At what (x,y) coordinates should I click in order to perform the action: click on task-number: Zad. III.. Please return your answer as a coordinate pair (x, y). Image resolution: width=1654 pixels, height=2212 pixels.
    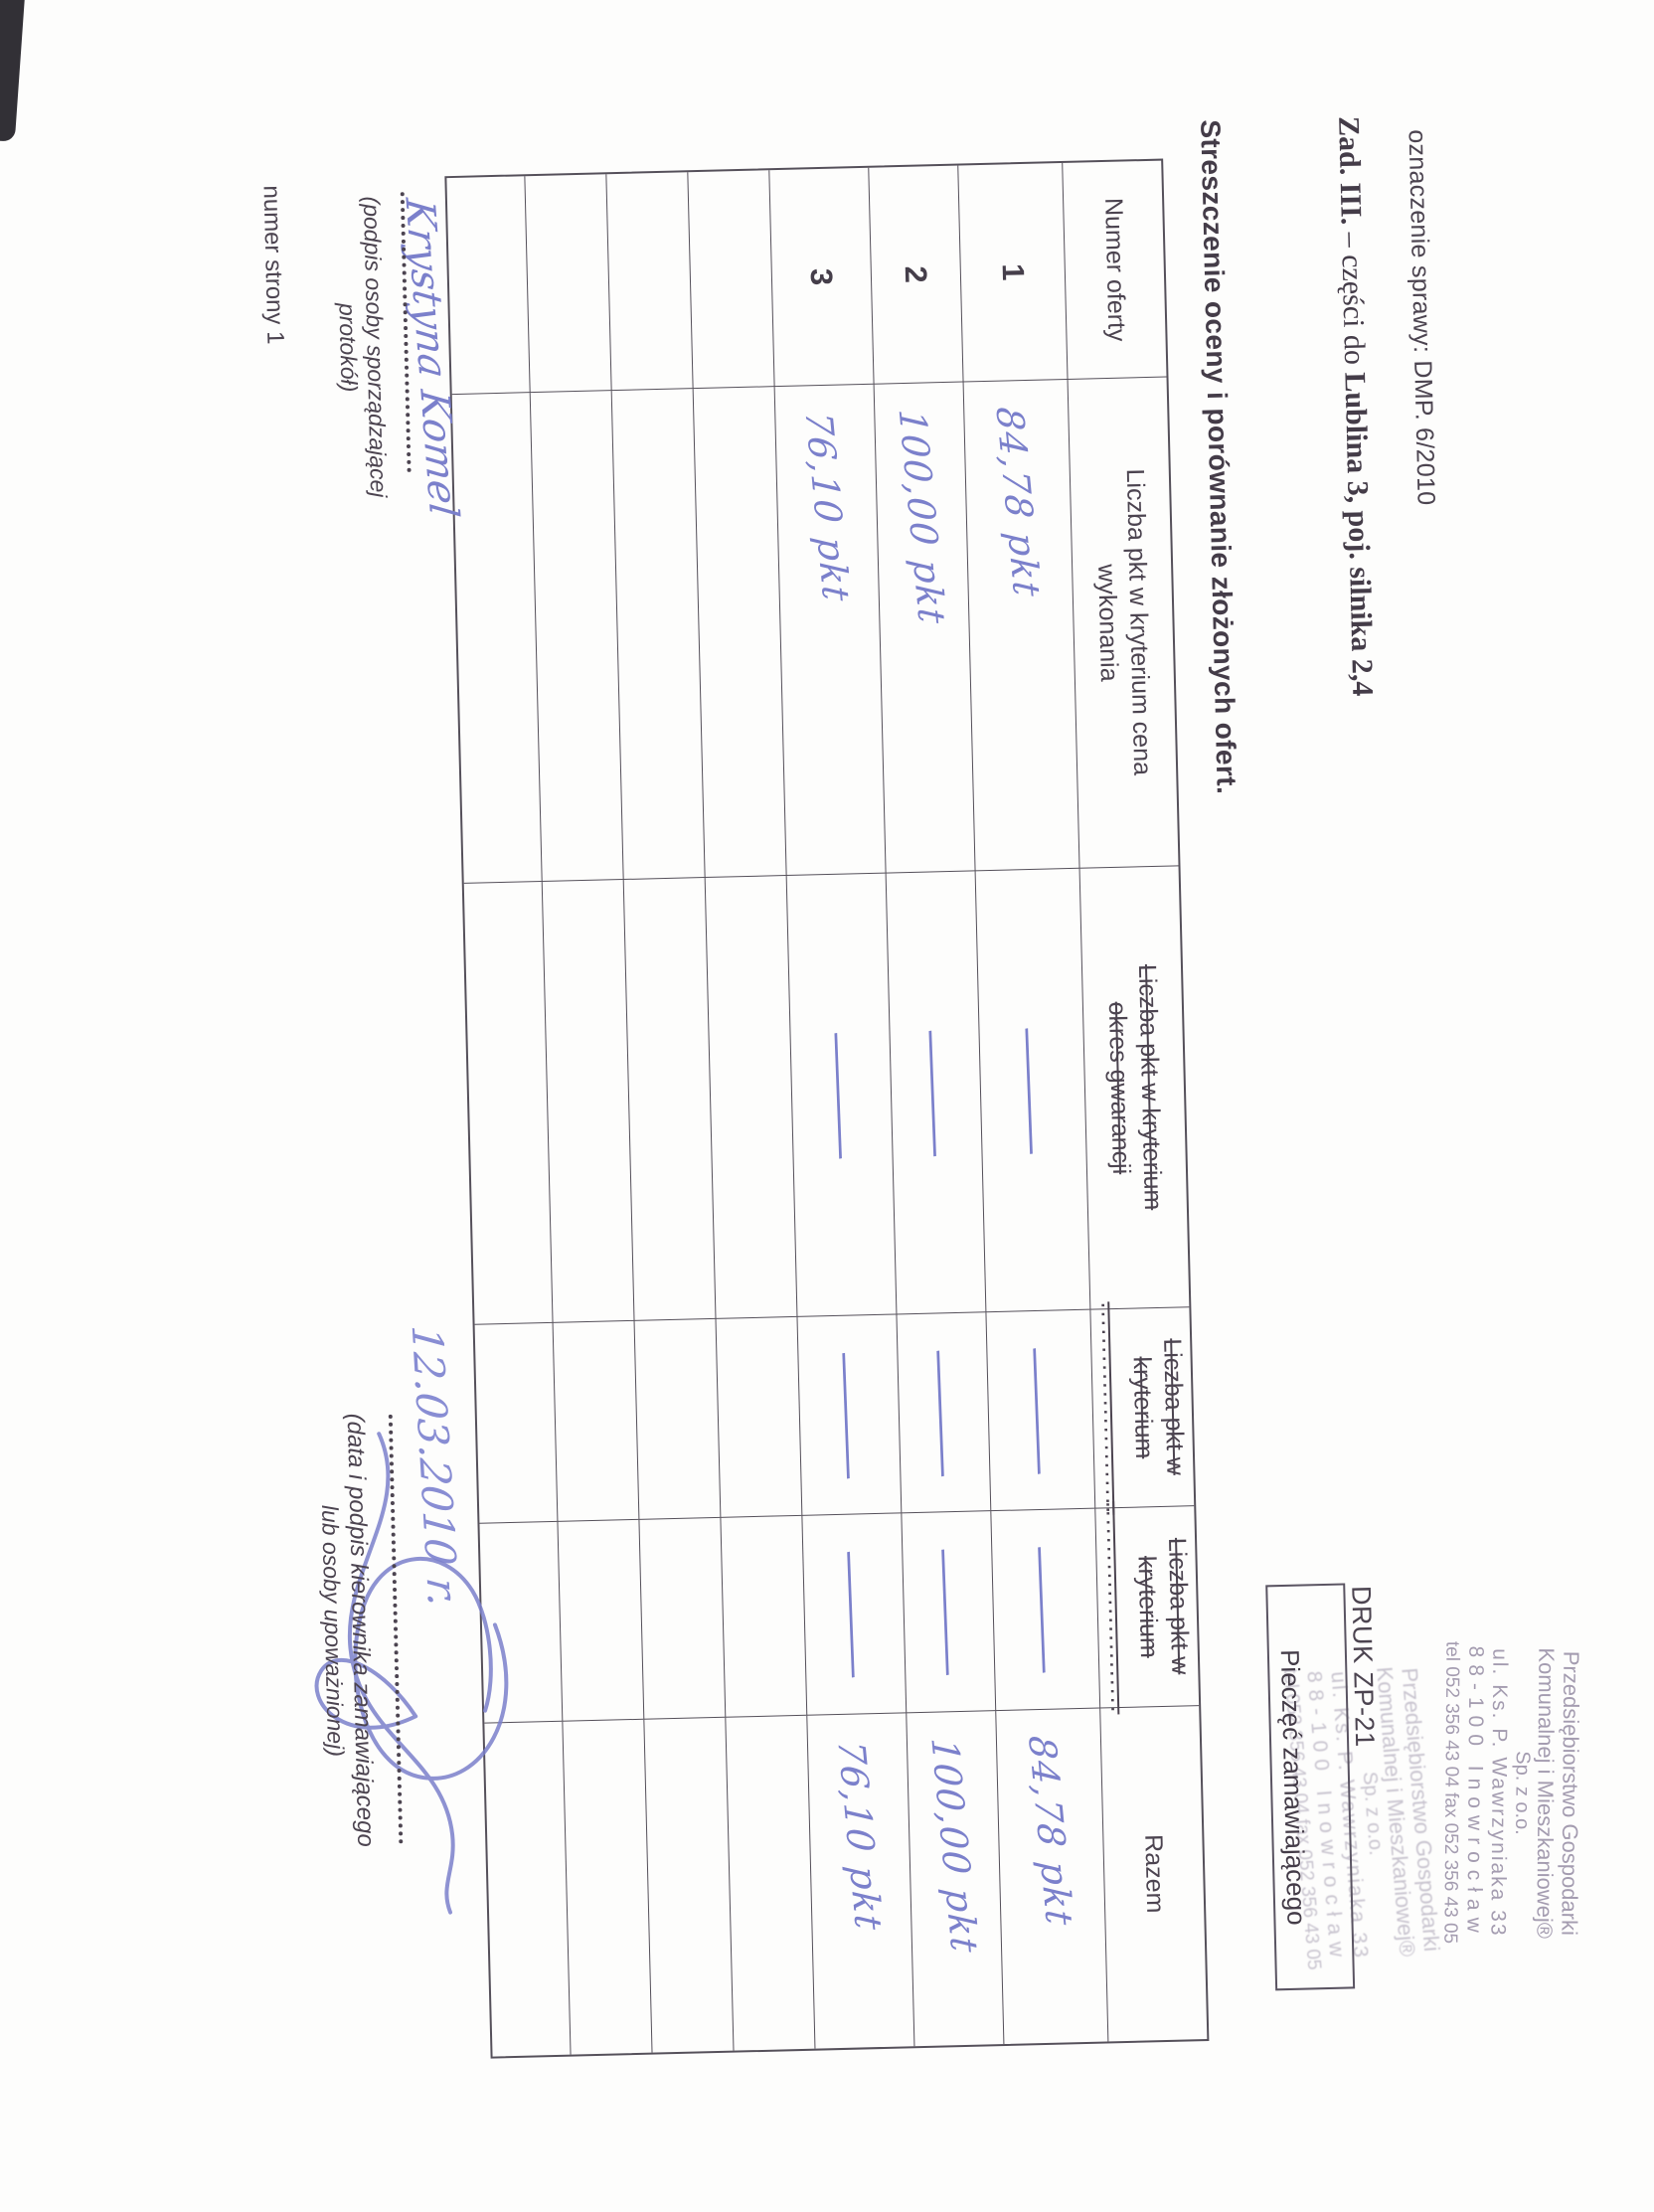
    Looking at the image, I should click on (1350, 170).